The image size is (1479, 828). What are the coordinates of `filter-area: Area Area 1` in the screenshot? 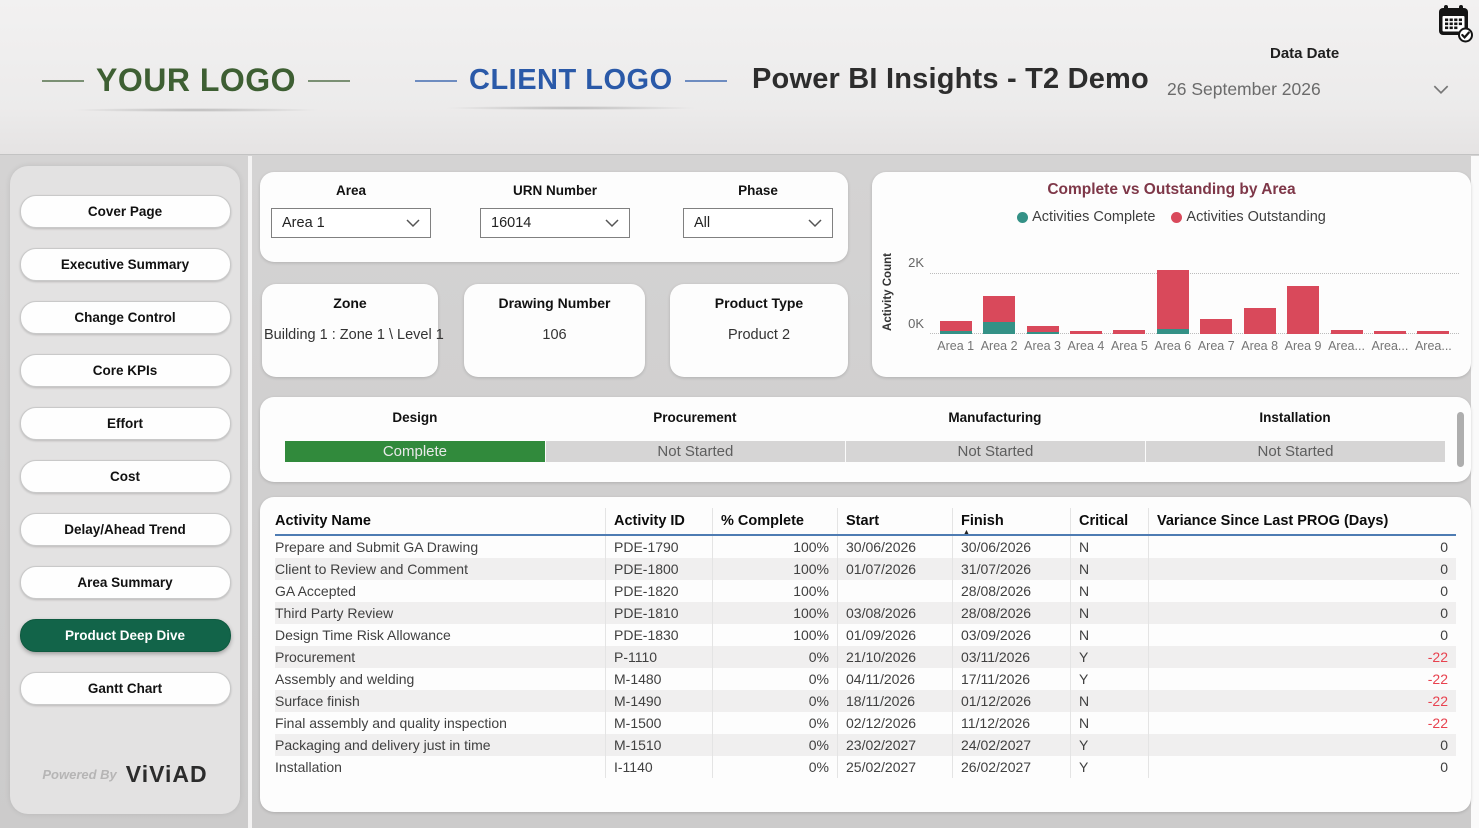 It's located at (351, 210).